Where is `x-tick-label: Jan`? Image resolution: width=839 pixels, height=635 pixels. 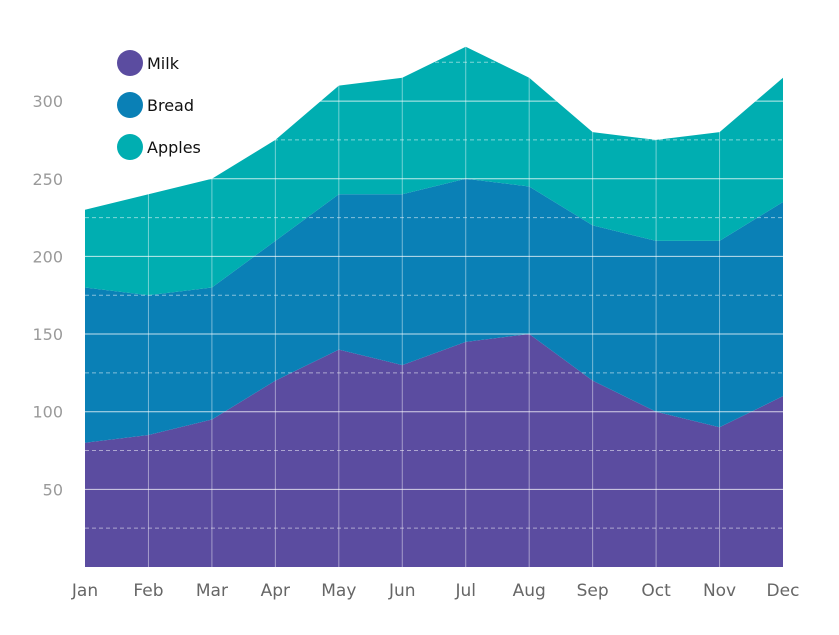 x-tick-label: Jan is located at coordinates (84, 591).